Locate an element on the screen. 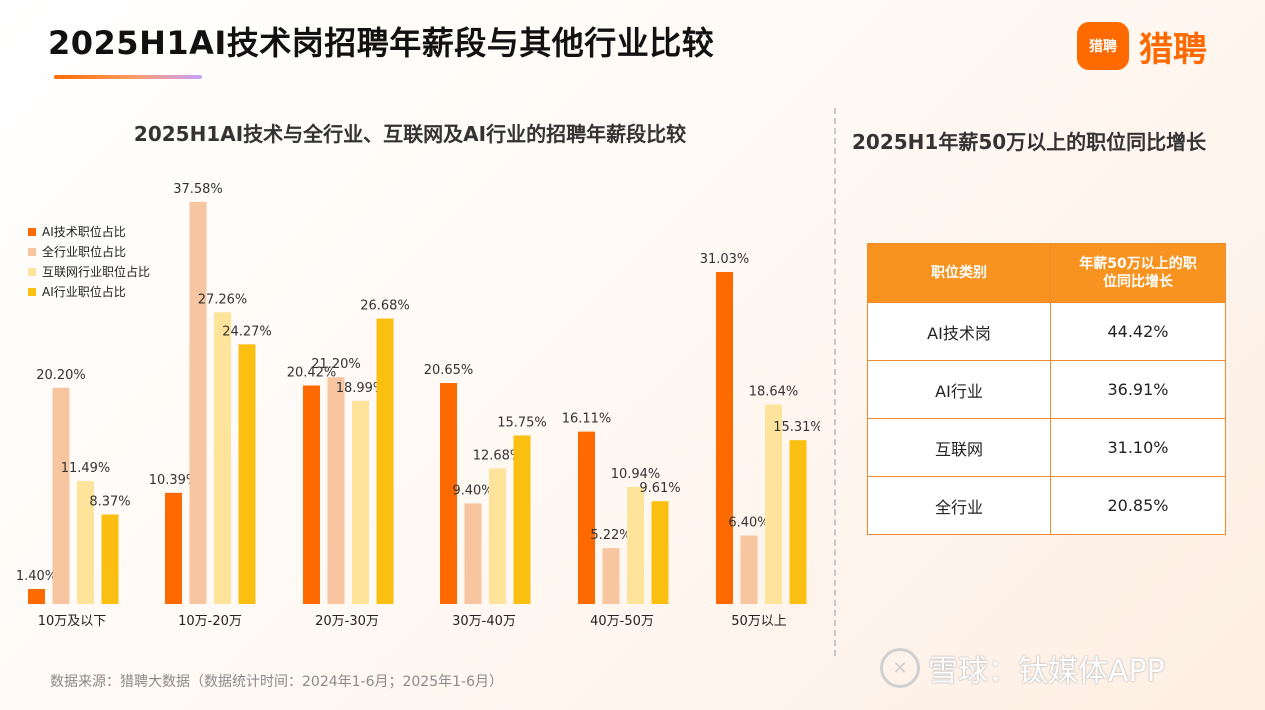 The height and width of the screenshot is (710, 1265). table-row: AI行业 36.91% is located at coordinates (1046, 389).